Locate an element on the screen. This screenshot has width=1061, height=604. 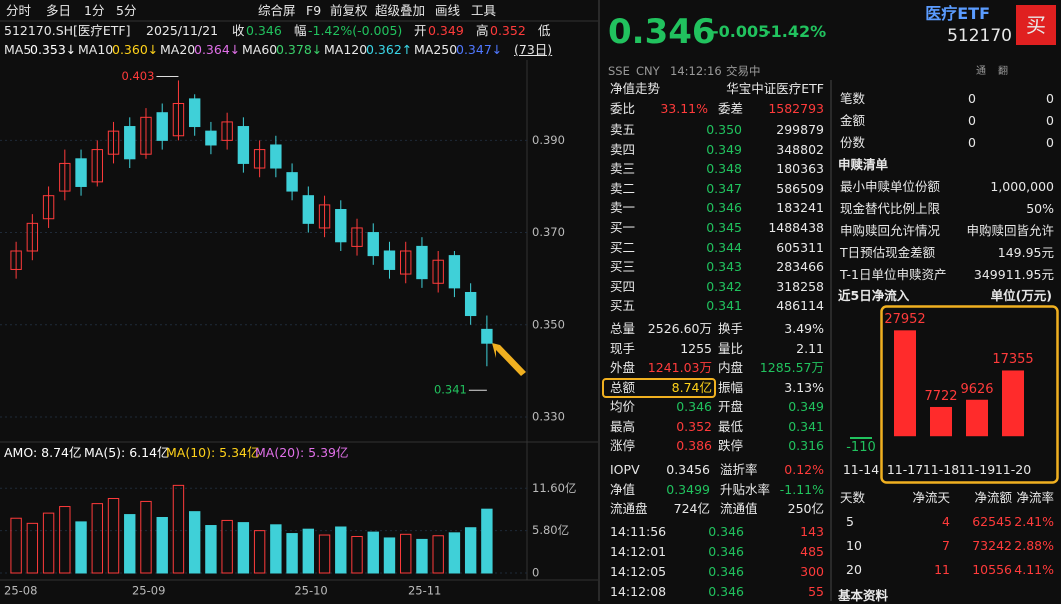
iopv-value: 0.3499 is located at coordinates (688, 489).